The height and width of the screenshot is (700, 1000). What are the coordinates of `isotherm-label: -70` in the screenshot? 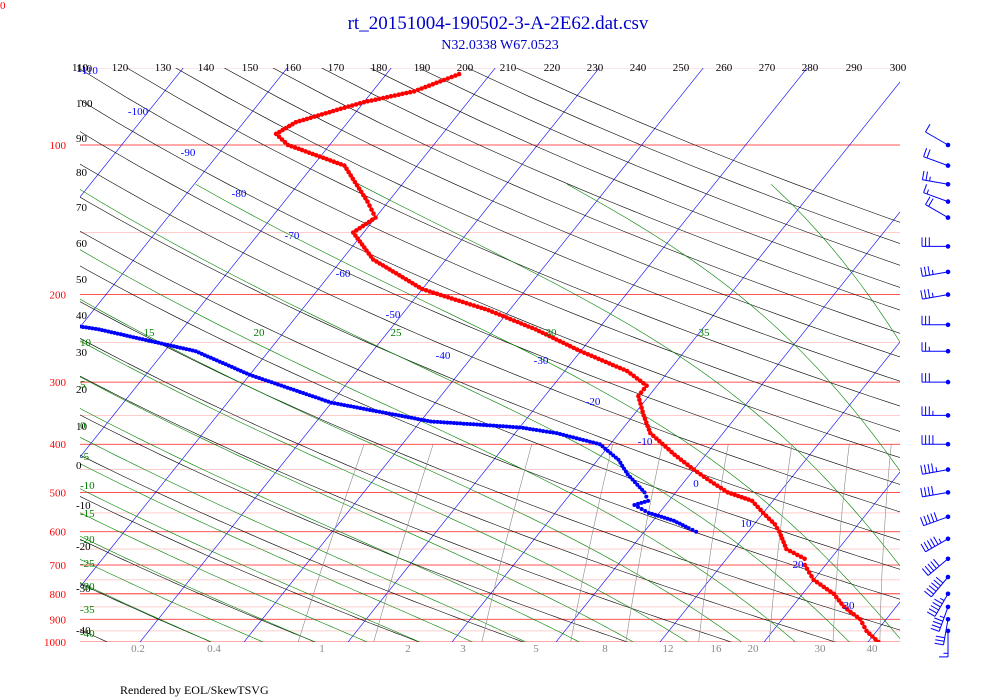 It's located at (292, 236).